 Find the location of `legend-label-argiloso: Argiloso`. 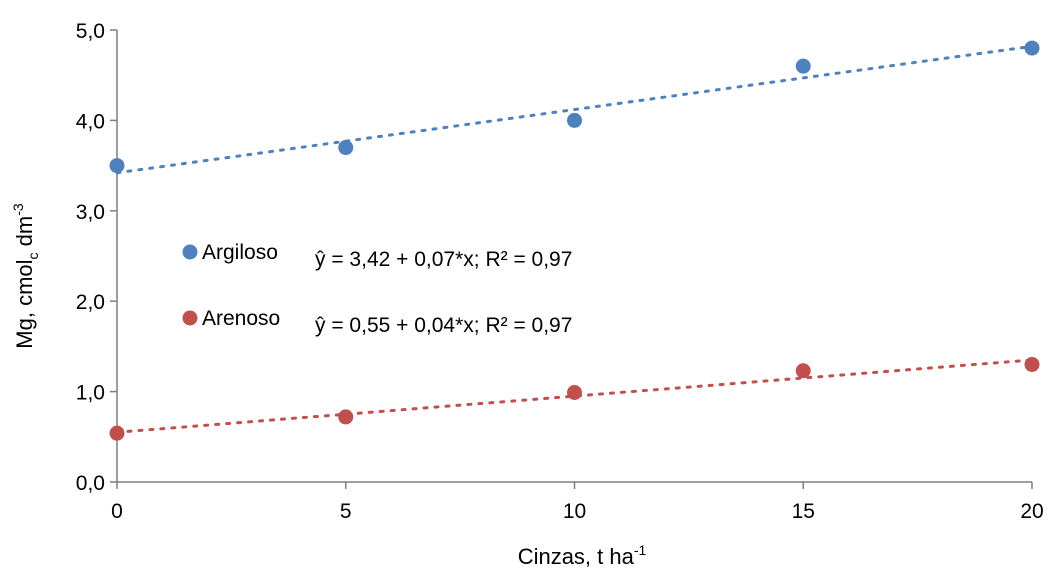

legend-label-argiloso: Argiloso is located at coordinates (240, 252).